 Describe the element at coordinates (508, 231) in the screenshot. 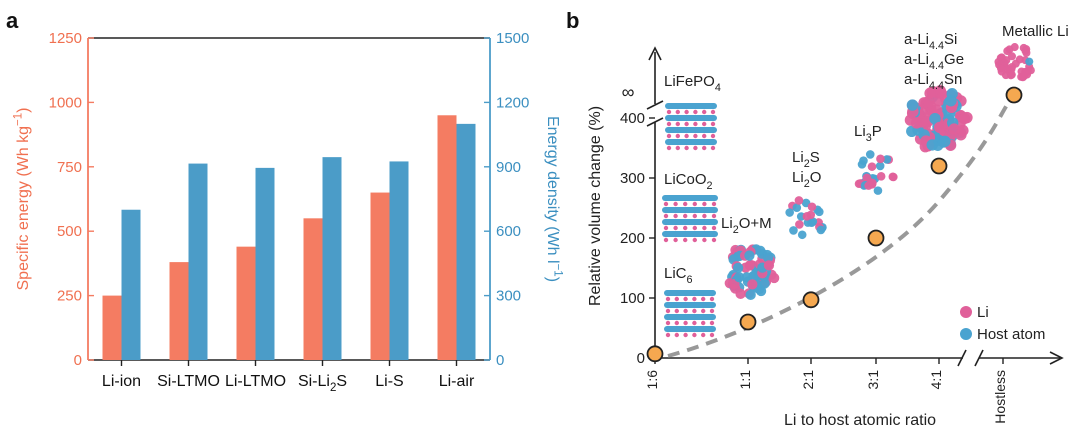

I see `panel-a-right-tick-label: 600` at that location.